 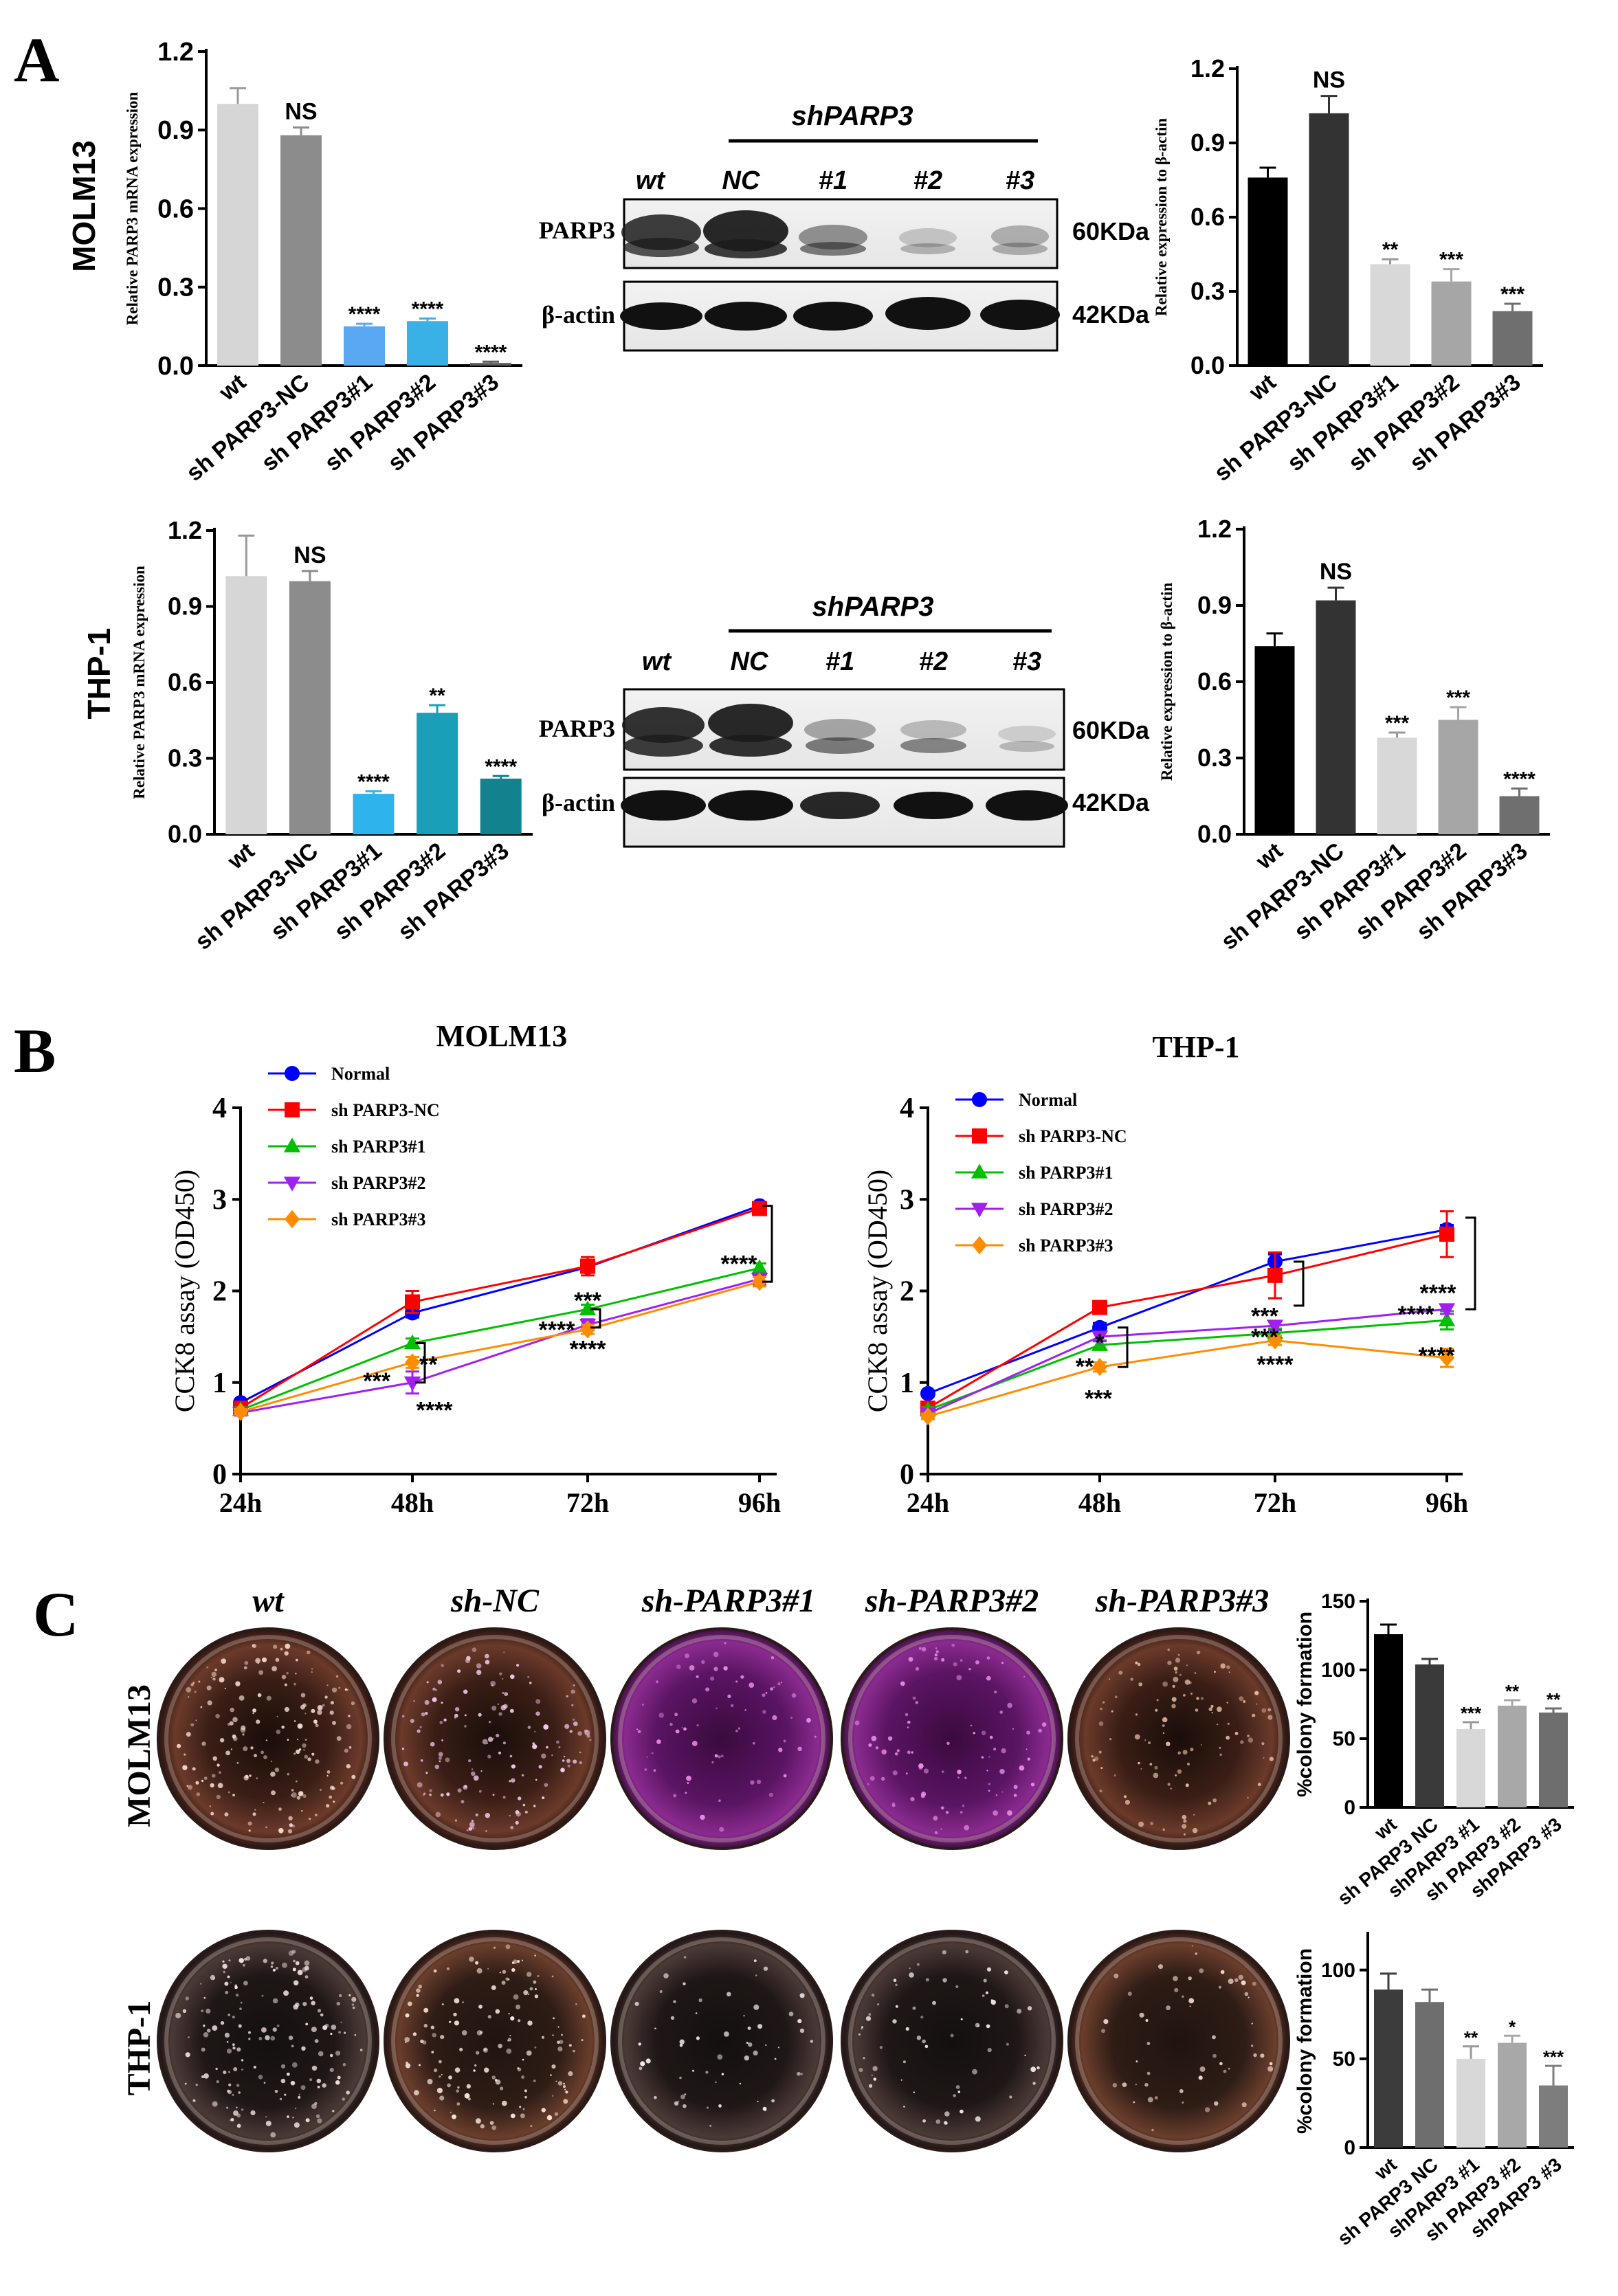 What do you see at coordinates (907, 1292) in the screenshot?
I see `y-tick-label: 2` at bounding box center [907, 1292].